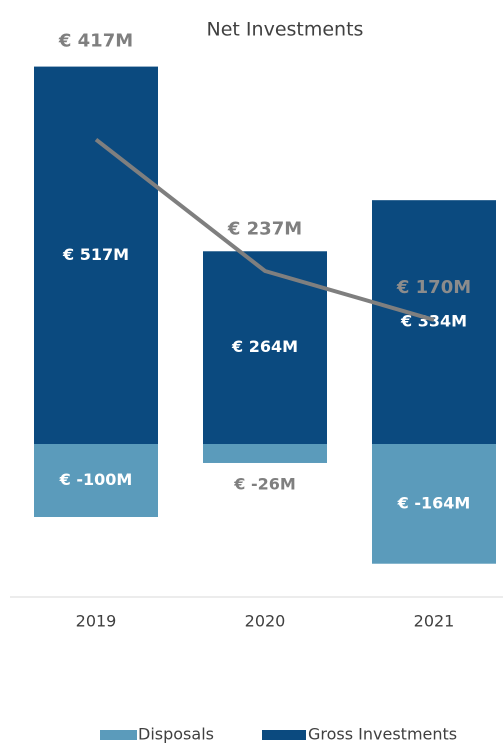 The height and width of the screenshot is (745, 503). I want to click on x-tick-label: 2021, so click(434, 621).